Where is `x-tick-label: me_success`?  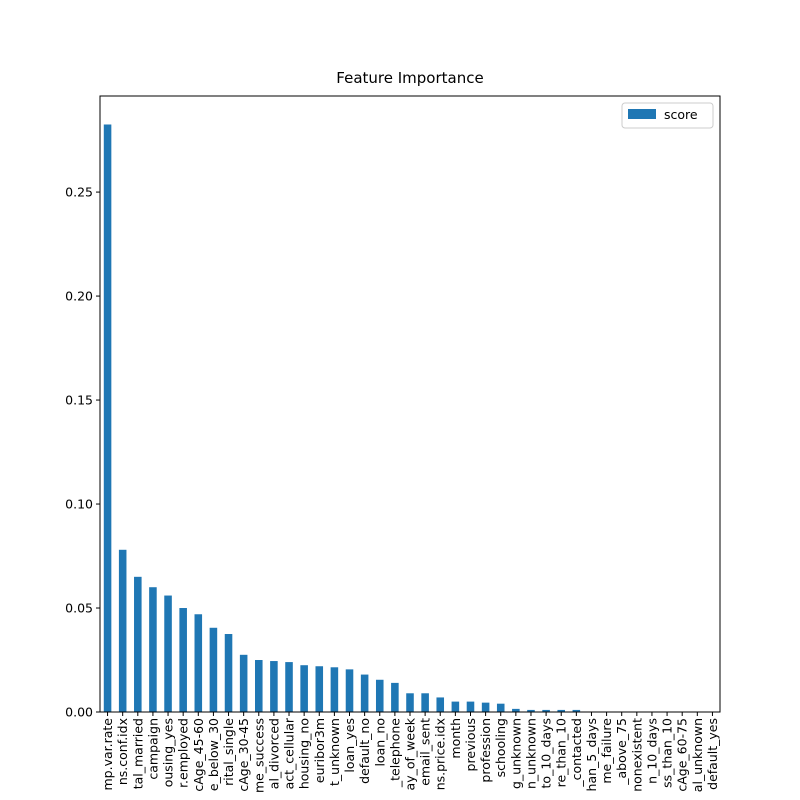 x-tick-label: me_success is located at coordinates (258, 755).